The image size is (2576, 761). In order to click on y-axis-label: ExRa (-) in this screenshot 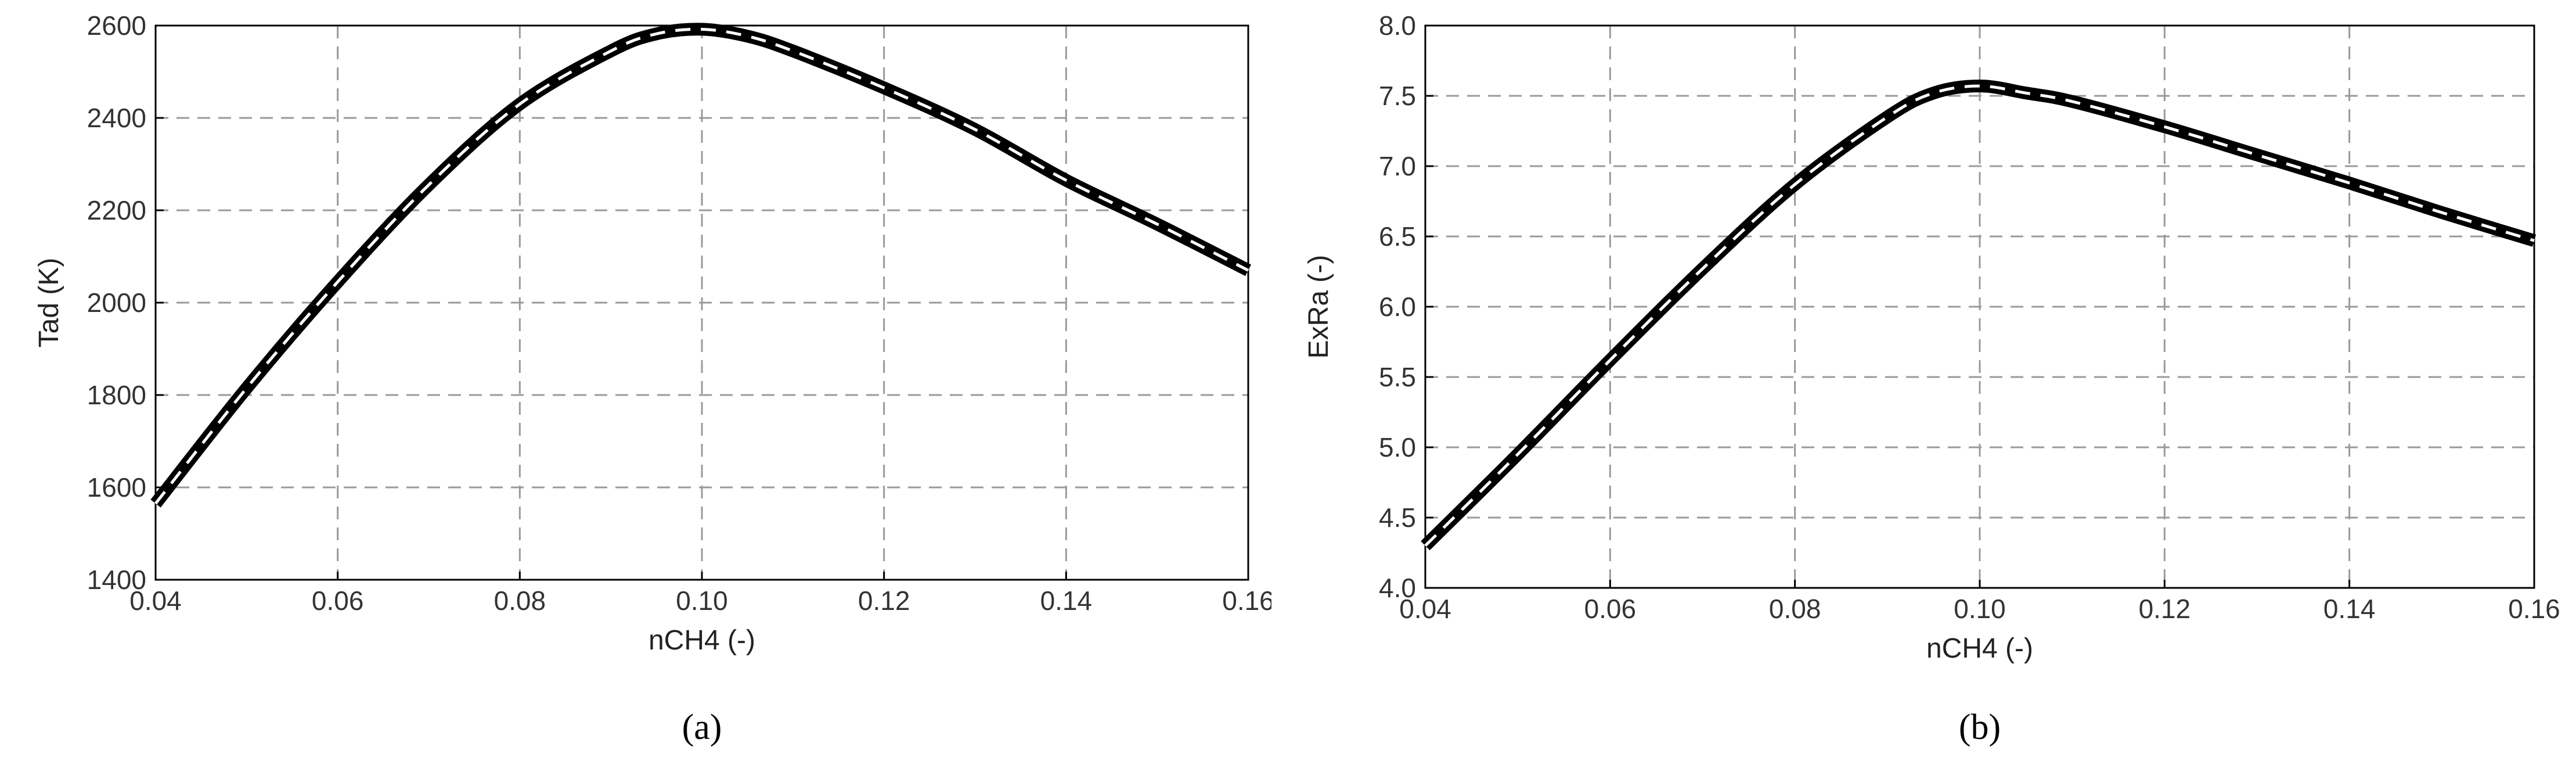, I will do `click(1318, 307)`.